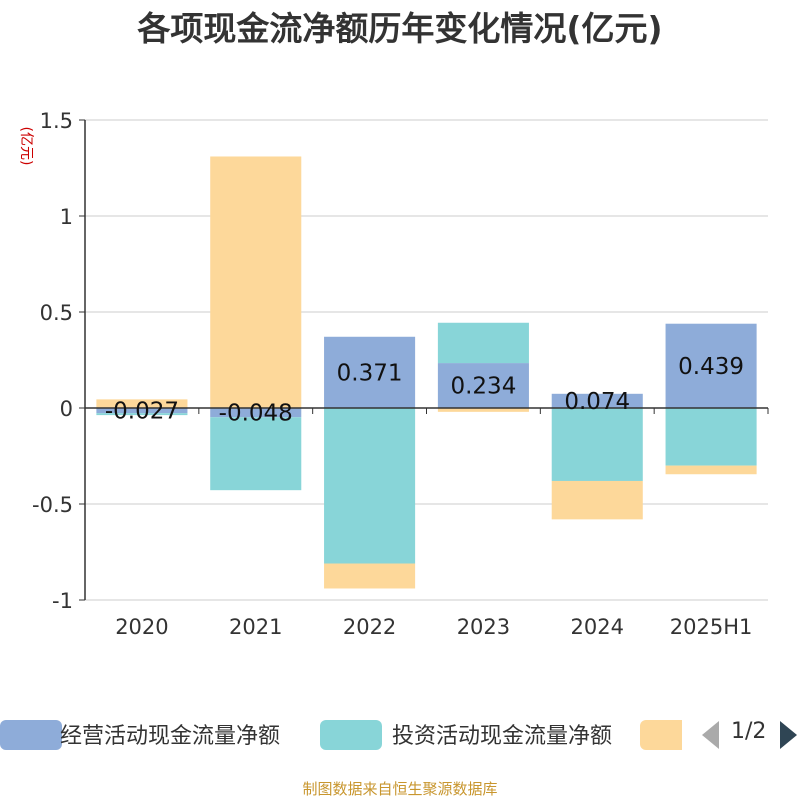 This screenshot has width=800, height=800. What do you see at coordinates (502, 736) in the screenshot?
I see `legend-label-investing: 投资活动现金流量净额` at bounding box center [502, 736].